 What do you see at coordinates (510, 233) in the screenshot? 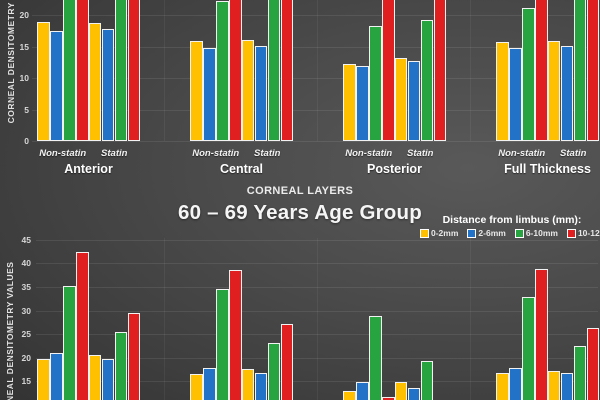
I see `legend: 0-2mm 2-6mm 6-10mm 10-12mm` at bounding box center [510, 233].